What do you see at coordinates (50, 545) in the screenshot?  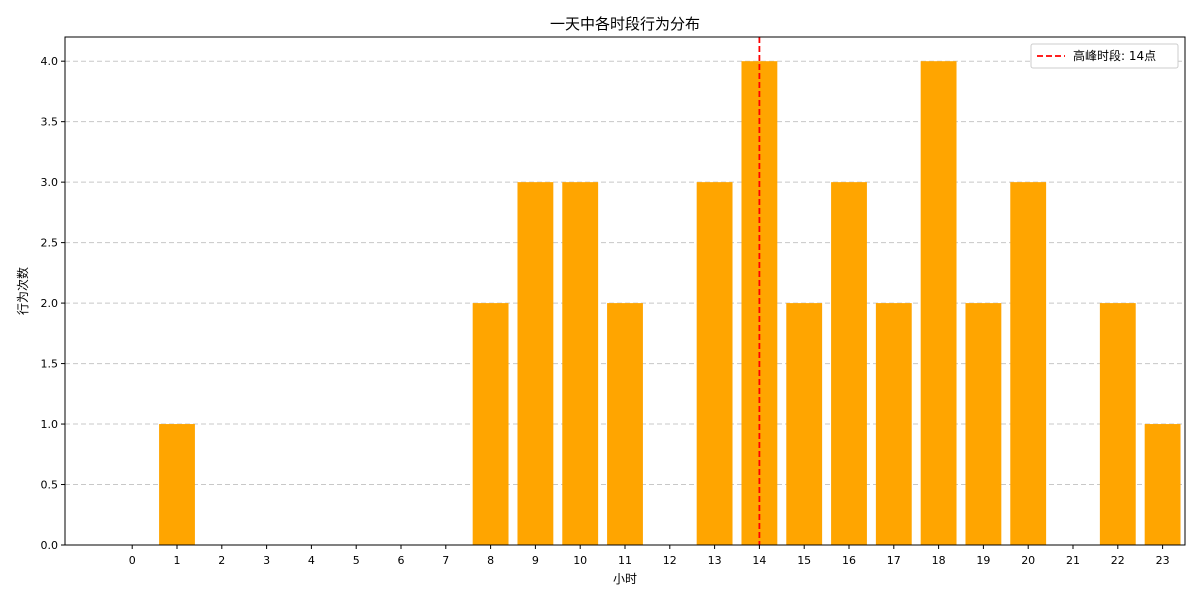 I see `y-tick-label: 0.0` at bounding box center [50, 545].